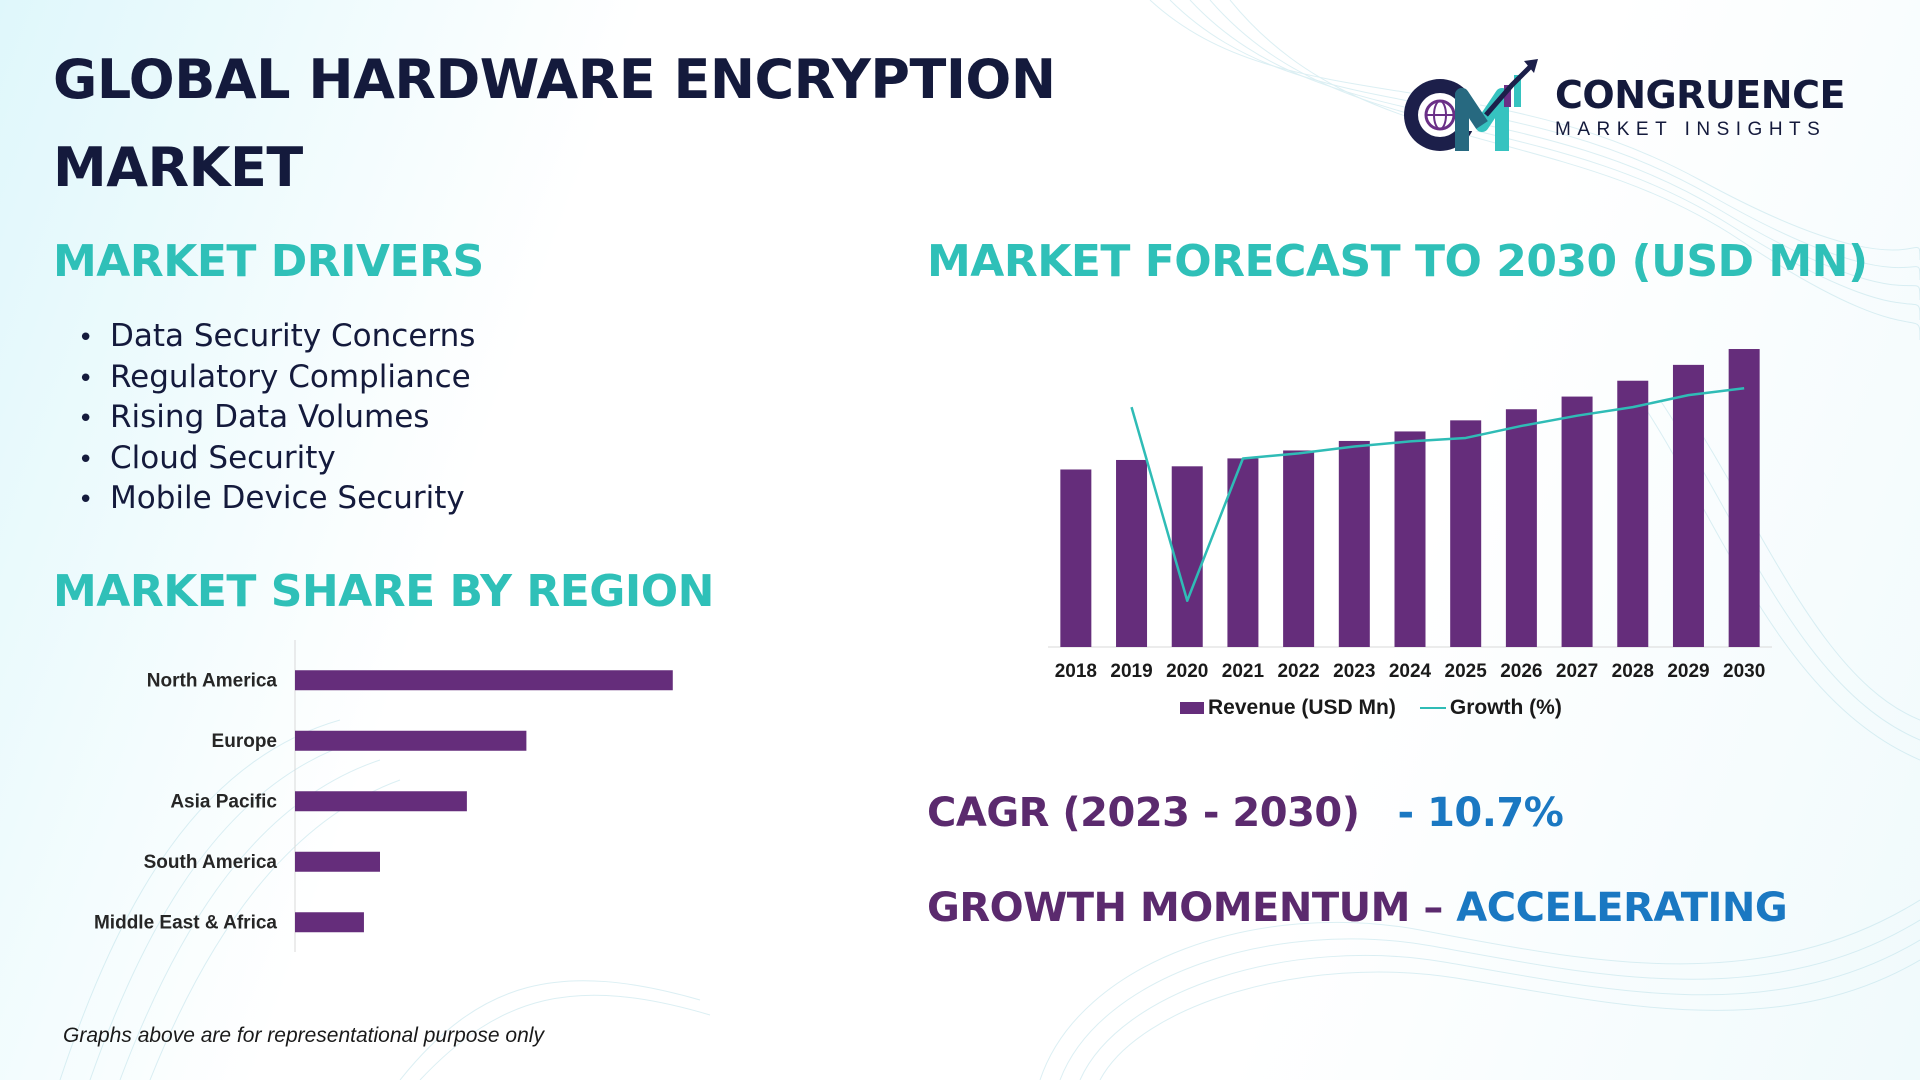 The width and height of the screenshot is (1920, 1080). Describe the element at coordinates (1688, 671) in the screenshot. I see `year-tick-label: 2029` at that location.